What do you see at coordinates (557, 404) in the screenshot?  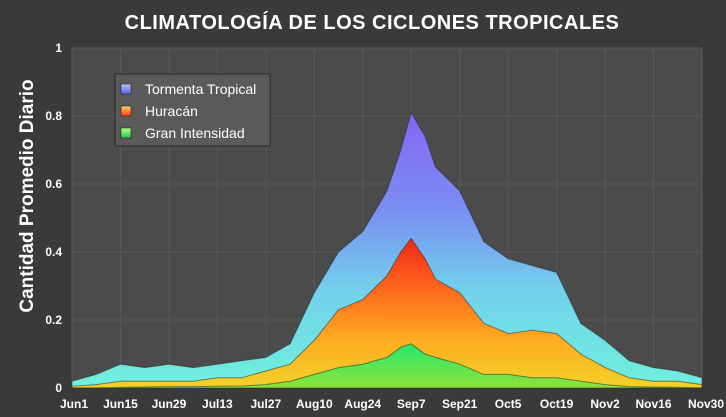 I see `x-tick-label: Oct19` at bounding box center [557, 404].